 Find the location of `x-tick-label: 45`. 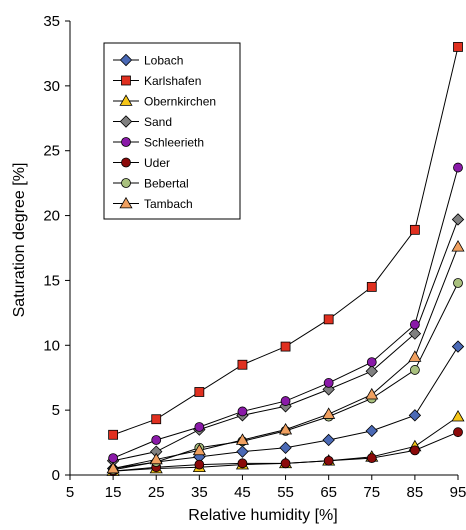

x-tick-label: 45 is located at coordinates (242, 492).